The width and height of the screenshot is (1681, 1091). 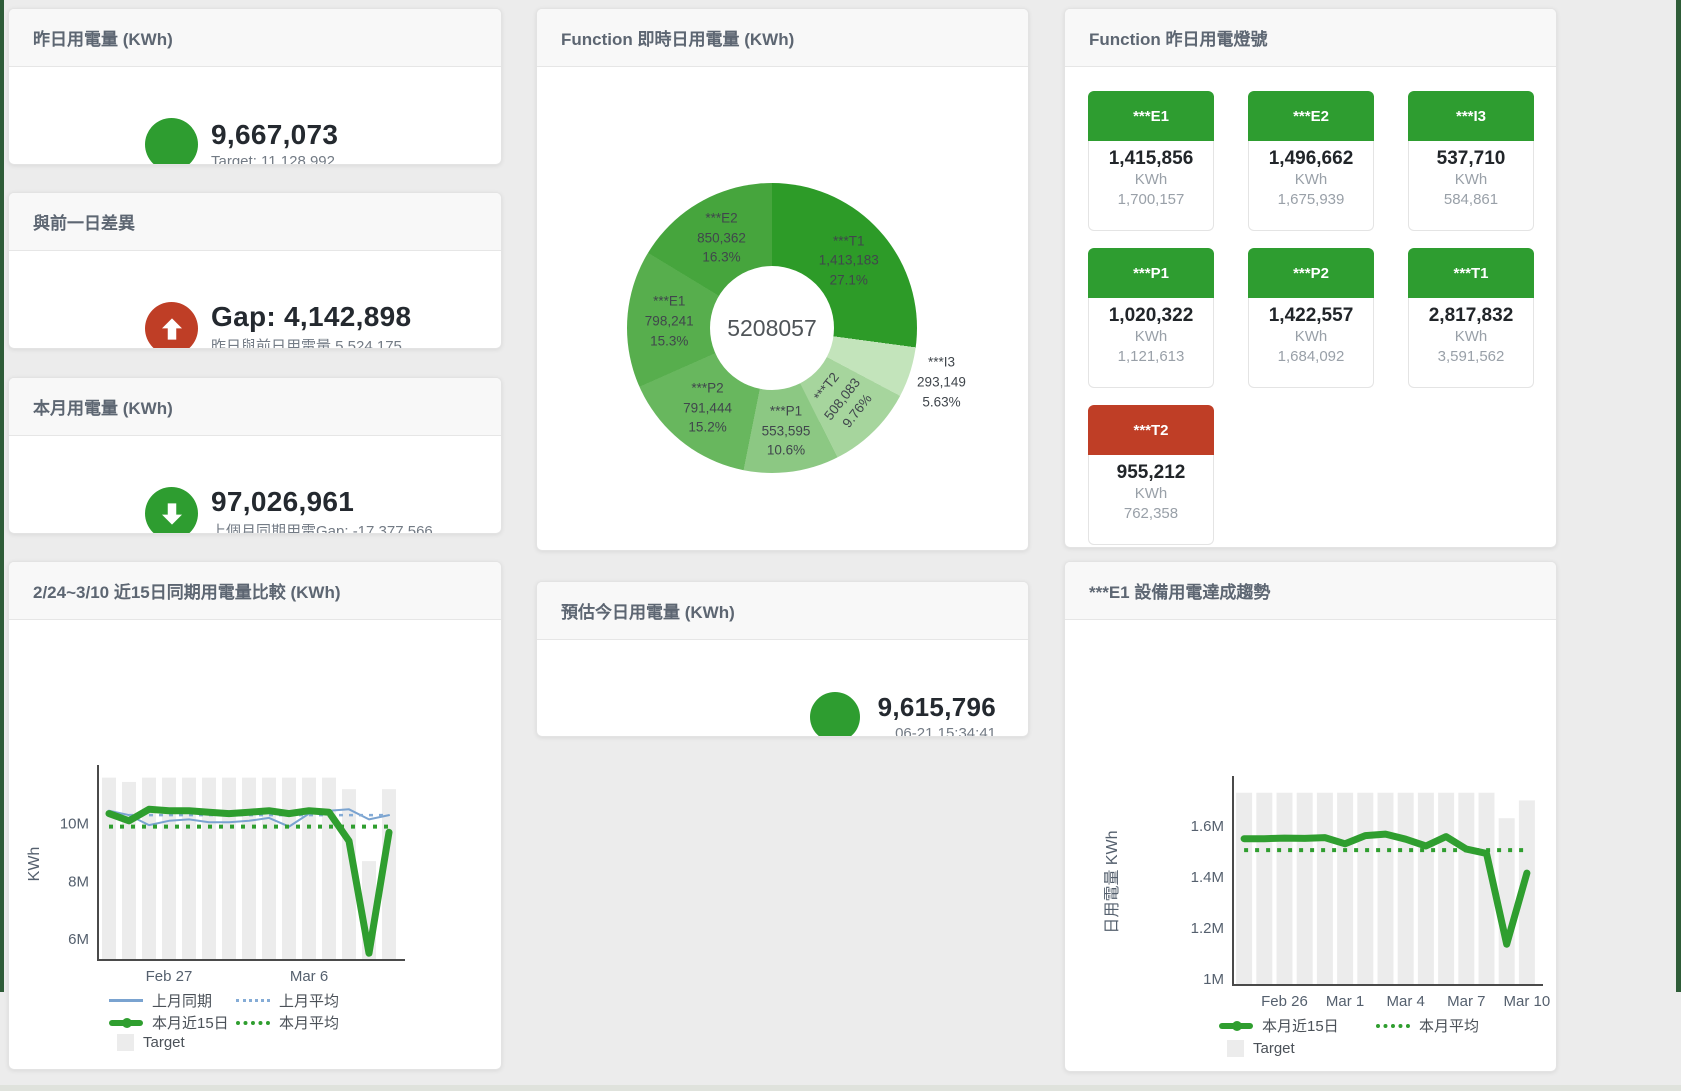 What do you see at coordinates (1345, 1001) in the screenshot?
I see `x-tick-label: Mar 1` at bounding box center [1345, 1001].